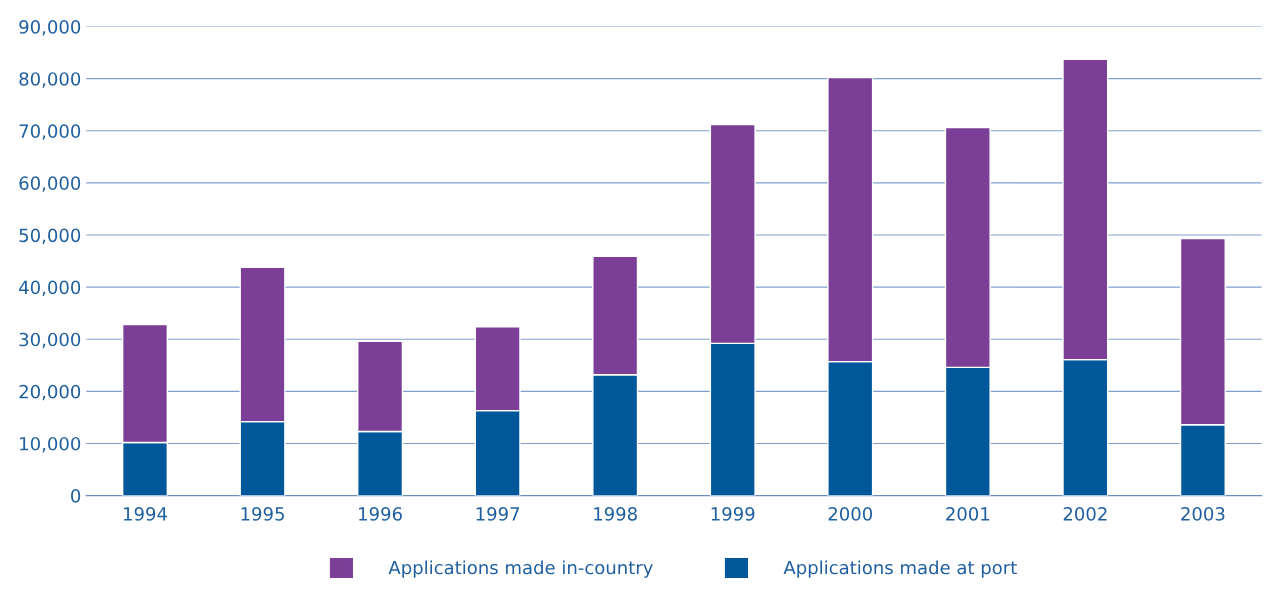  I want to click on y-tick-label: 20,000, so click(50, 392).